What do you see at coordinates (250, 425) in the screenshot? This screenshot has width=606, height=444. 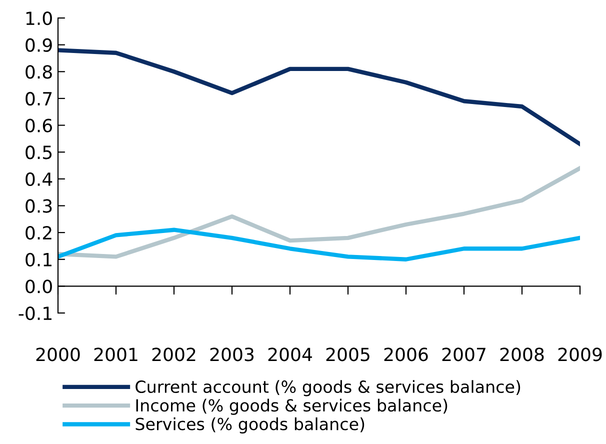 I see `legend-label: Services (% goods balance)` at bounding box center [250, 425].